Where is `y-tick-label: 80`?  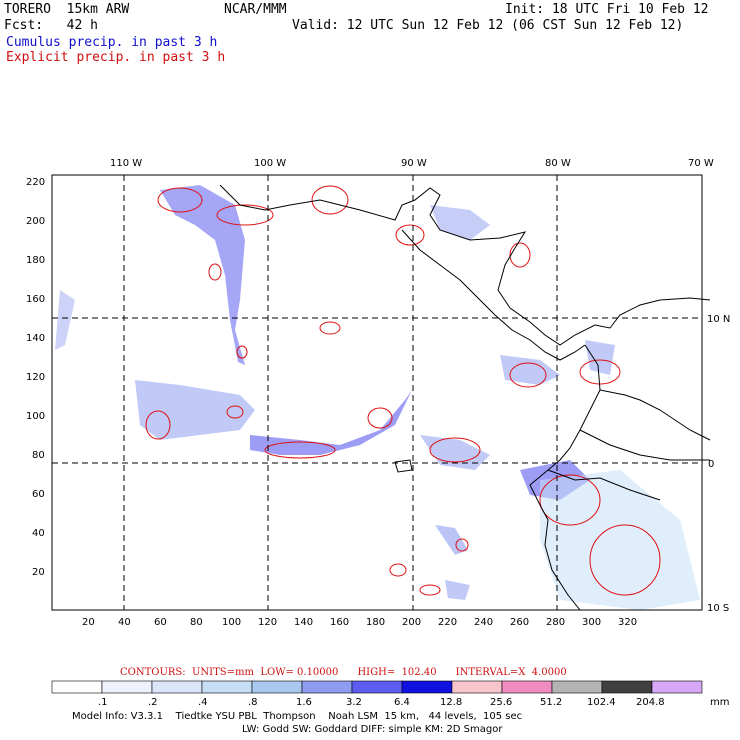 y-tick-label: 80 is located at coordinates (38, 455).